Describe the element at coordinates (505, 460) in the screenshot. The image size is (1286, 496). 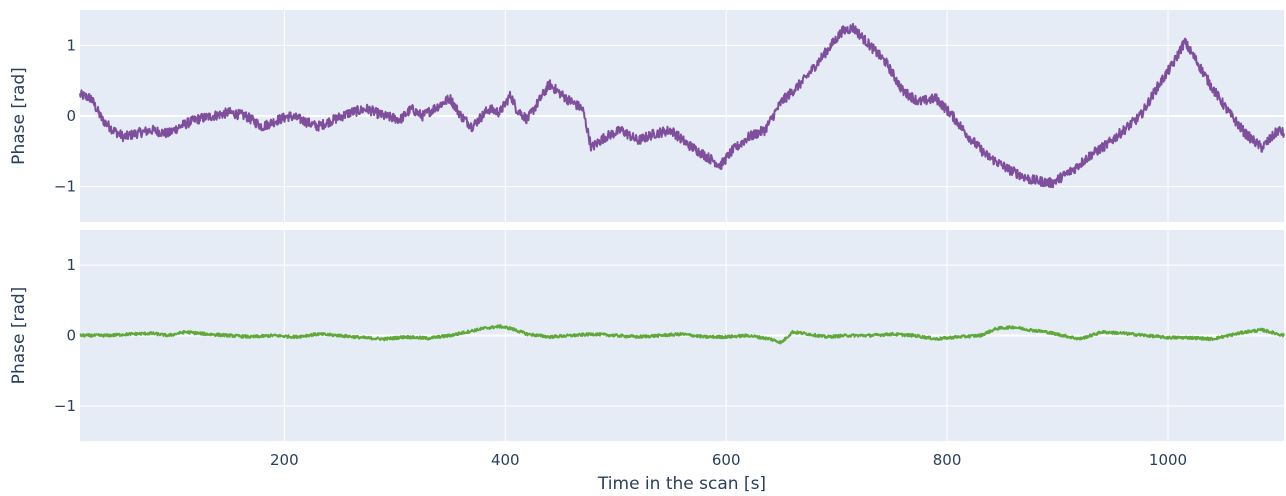
I see `x-tick-label: 400` at that location.